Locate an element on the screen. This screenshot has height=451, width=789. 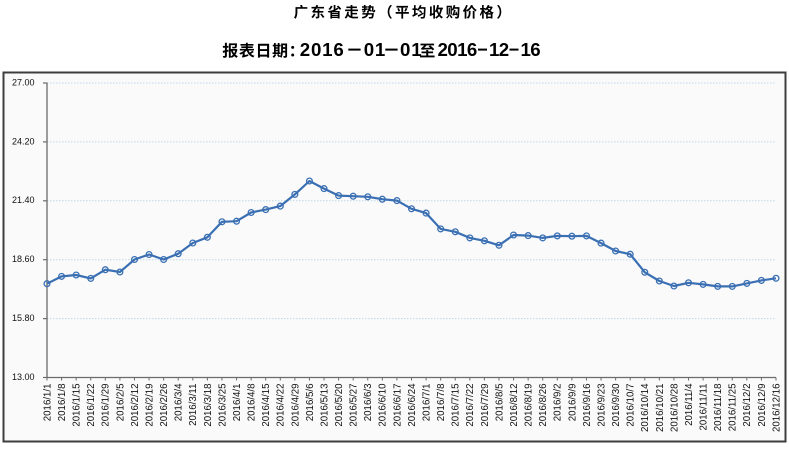
svg-text: 2016/7/1 is located at coordinates (426, 403).